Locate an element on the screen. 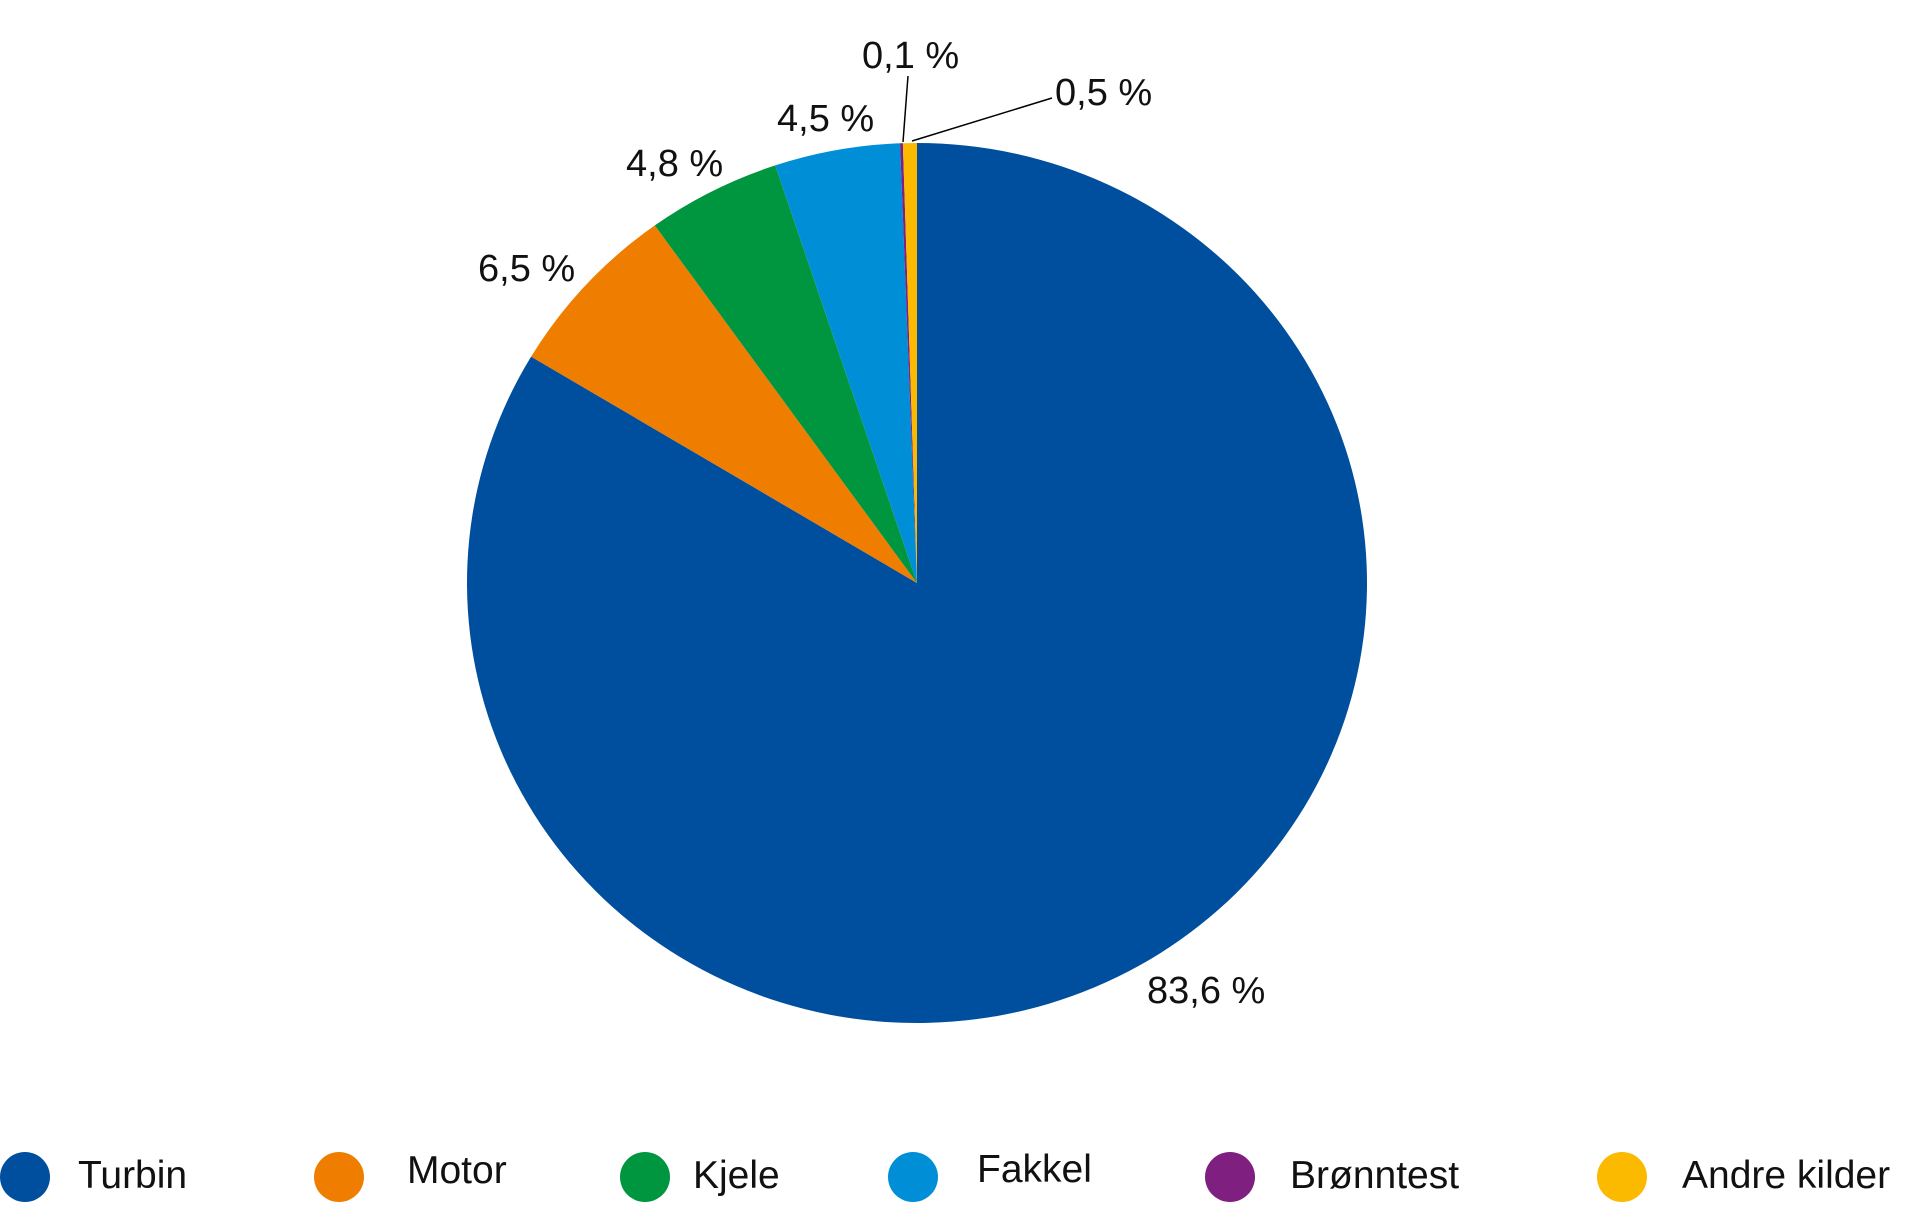 The height and width of the screenshot is (1229, 1920). legend-label: Turbin is located at coordinates (133, 1175).